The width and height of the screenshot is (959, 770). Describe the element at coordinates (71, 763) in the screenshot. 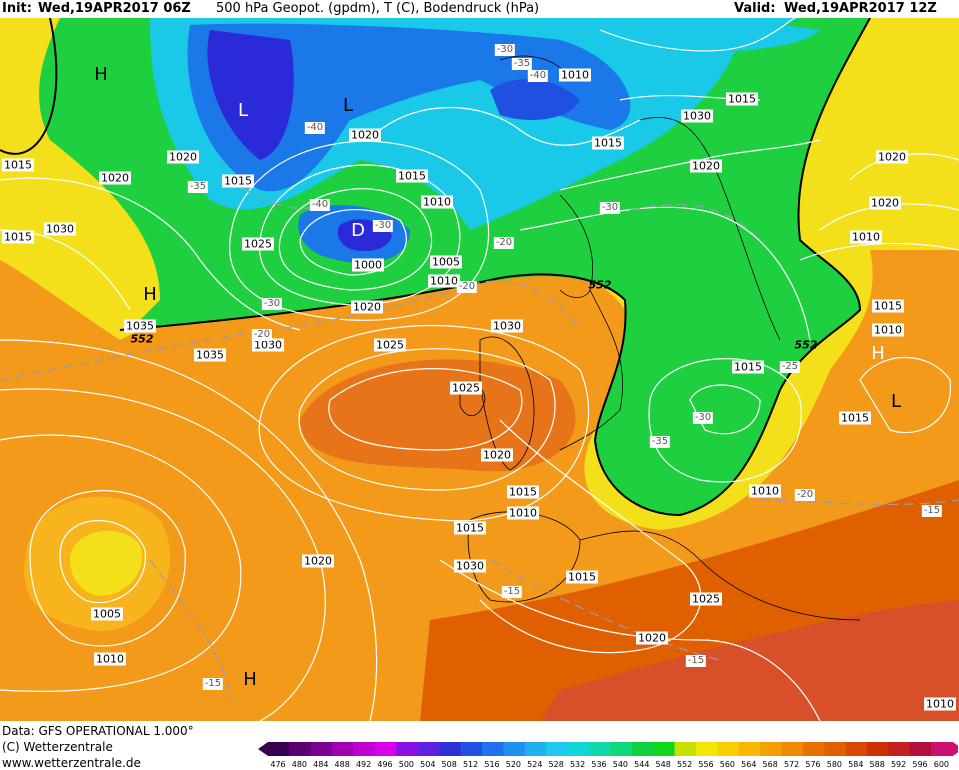

I see `website-link: www.wetterzentrale.de` at that location.